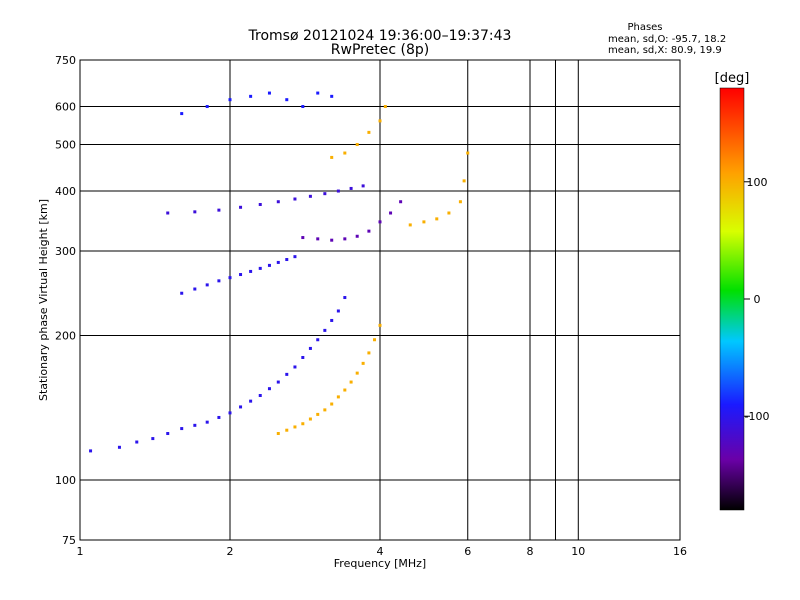 Image resolution: width=800 pixels, height=600 pixels. What do you see at coordinates (65, 480) in the screenshot?
I see `y-tick-label: 100` at bounding box center [65, 480].